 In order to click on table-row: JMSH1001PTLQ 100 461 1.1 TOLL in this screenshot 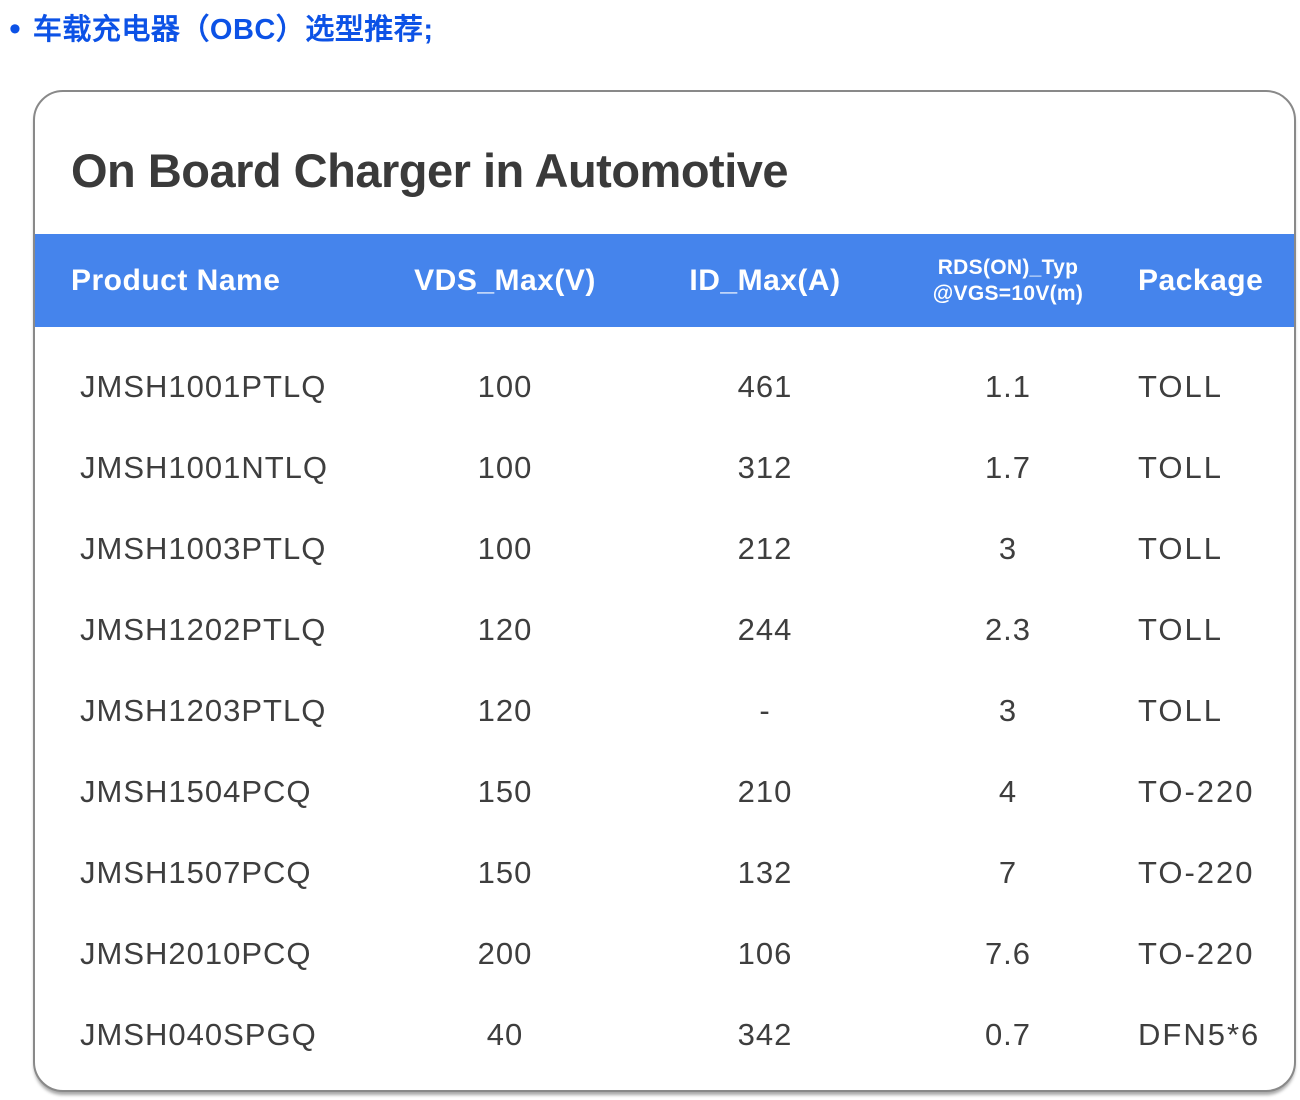, I will do `click(664, 386)`.